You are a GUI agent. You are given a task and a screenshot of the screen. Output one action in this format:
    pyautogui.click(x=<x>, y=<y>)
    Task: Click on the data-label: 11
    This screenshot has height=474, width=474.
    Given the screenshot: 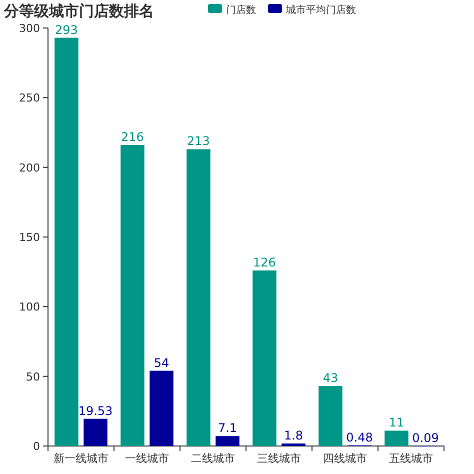 What is the action you would take?
    pyautogui.click(x=396, y=423)
    